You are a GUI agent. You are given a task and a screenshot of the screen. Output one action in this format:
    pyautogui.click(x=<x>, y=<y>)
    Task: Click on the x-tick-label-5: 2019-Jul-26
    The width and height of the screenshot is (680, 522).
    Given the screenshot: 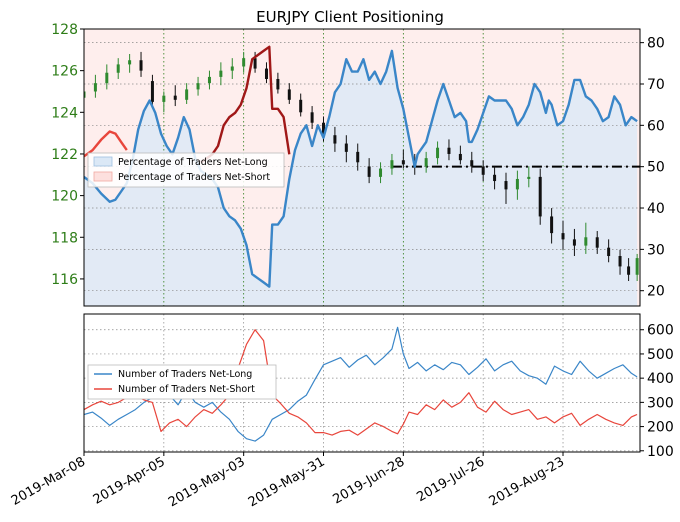 What is the action you would take?
    pyautogui.click(x=450, y=479)
    